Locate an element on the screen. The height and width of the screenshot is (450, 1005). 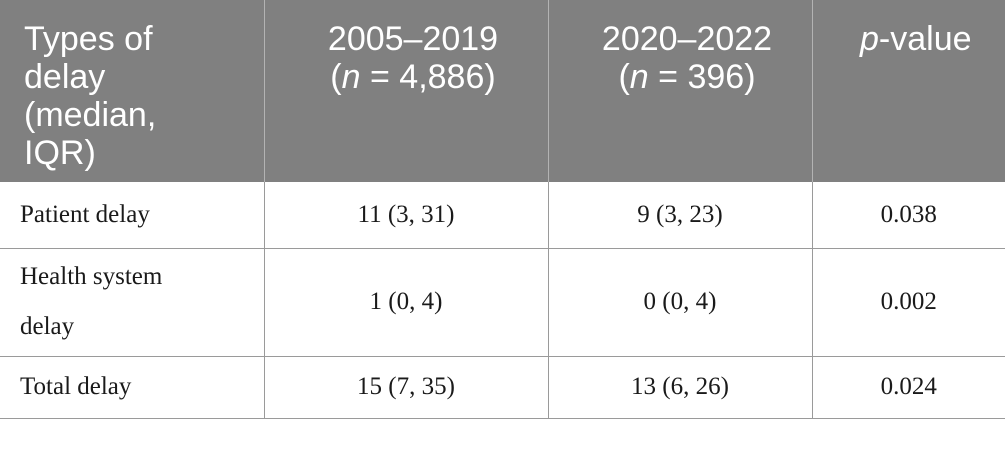
cell-p-value: 0.038 is located at coordinates (908, 215).